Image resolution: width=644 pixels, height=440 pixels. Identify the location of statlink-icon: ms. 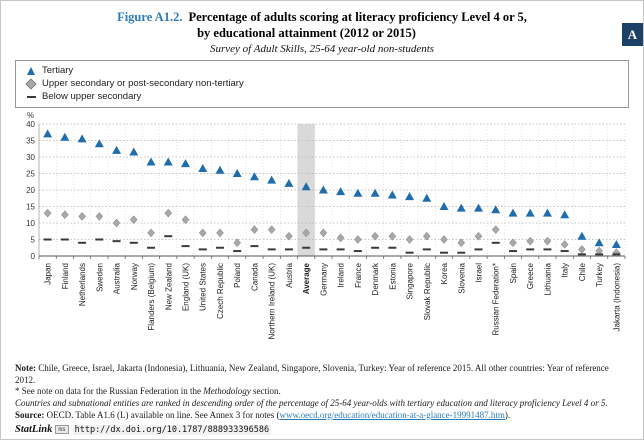
(62, 430).